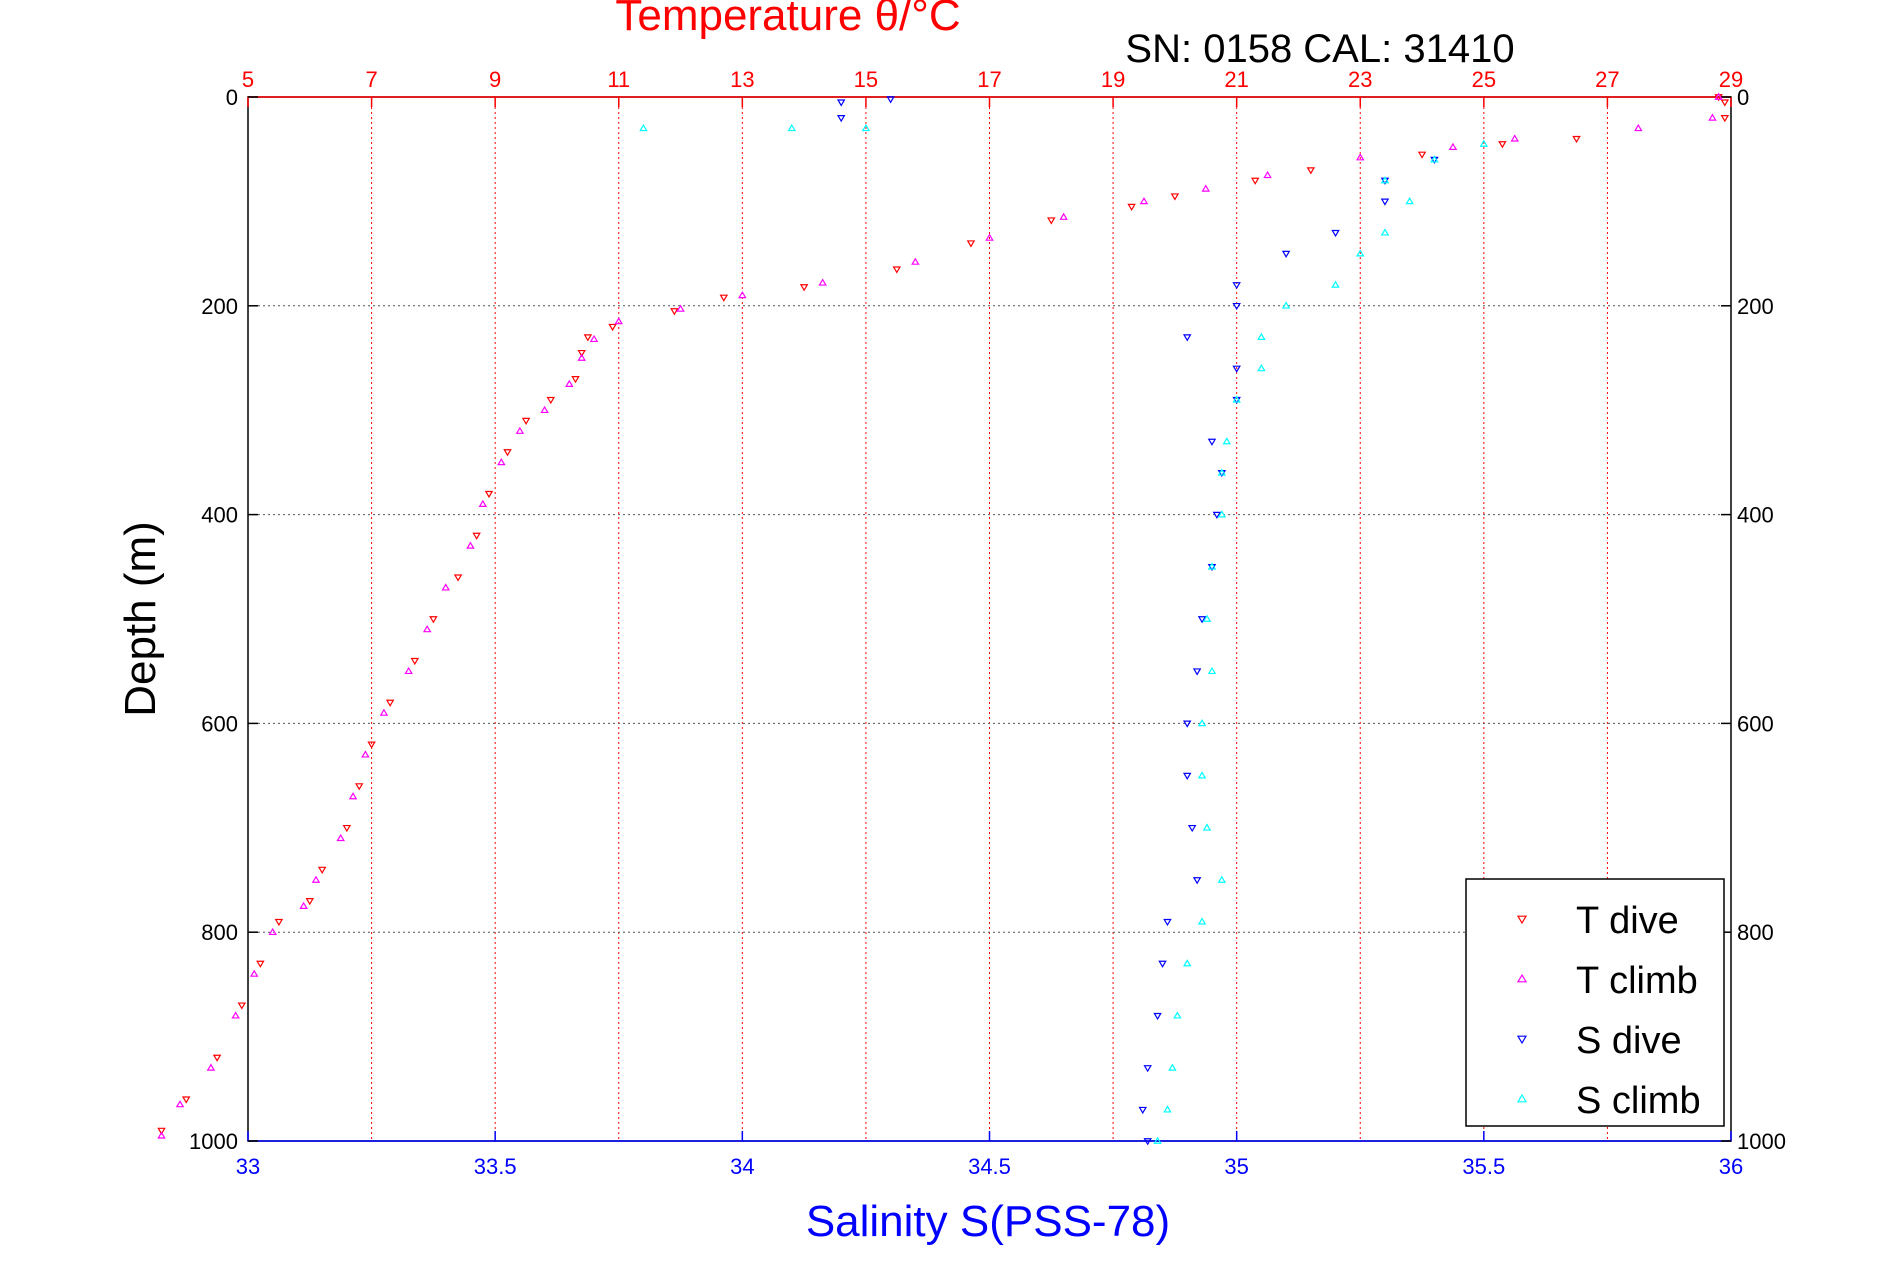 The width and height of the screenshot is (1891, 1262). I want to click on temperature-tick-label: 25, so click(1484, 79).